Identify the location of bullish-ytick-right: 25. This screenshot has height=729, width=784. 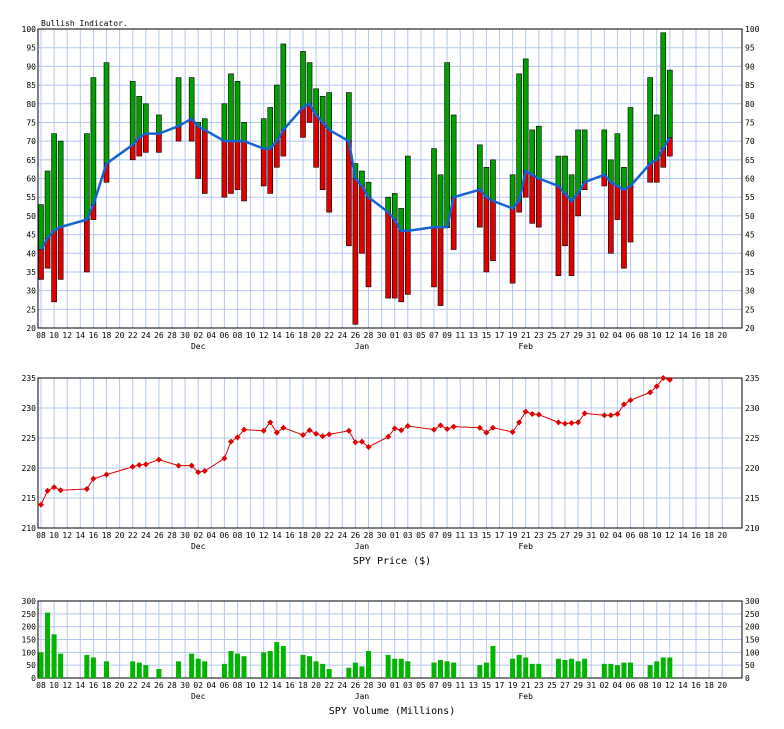
(750, 309).